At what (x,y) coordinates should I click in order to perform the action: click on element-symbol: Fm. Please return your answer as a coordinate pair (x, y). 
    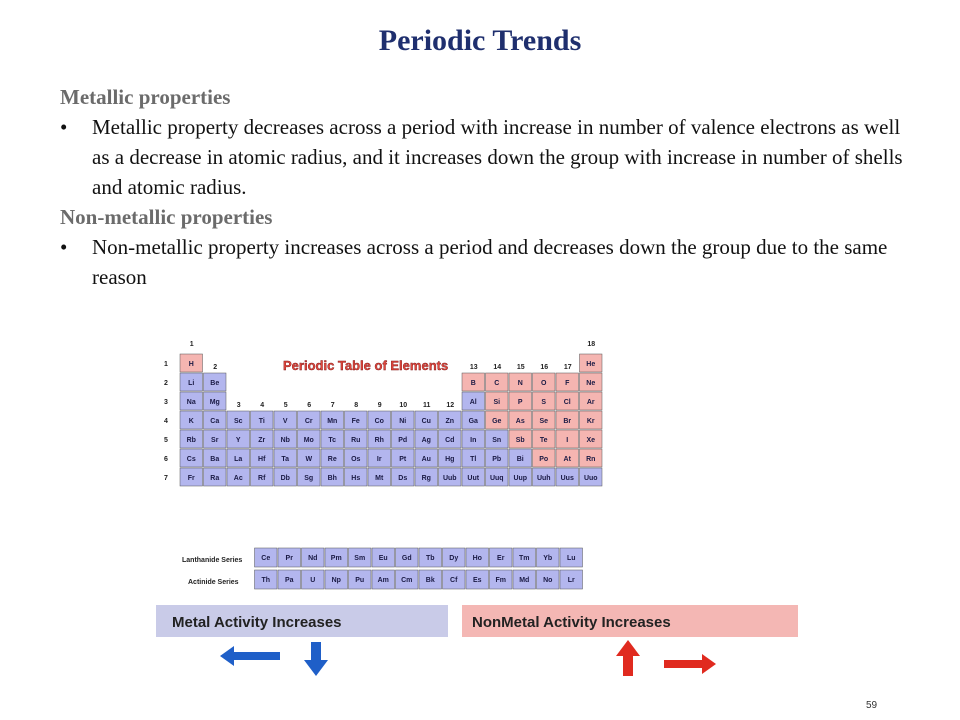
    Looking at the image, I should click on (501, 580).